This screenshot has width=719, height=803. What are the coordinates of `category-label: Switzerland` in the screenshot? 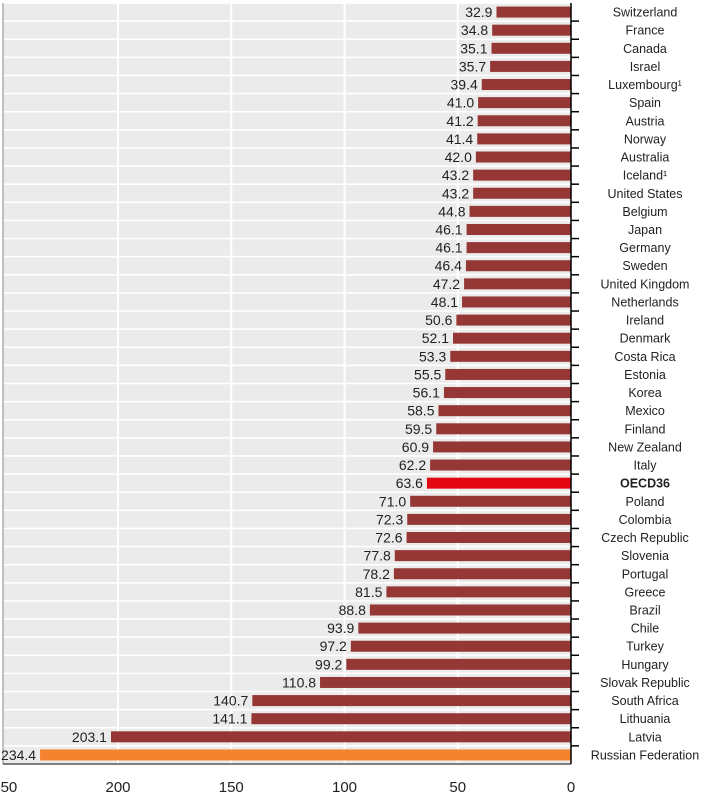 It's located at (645, 13).